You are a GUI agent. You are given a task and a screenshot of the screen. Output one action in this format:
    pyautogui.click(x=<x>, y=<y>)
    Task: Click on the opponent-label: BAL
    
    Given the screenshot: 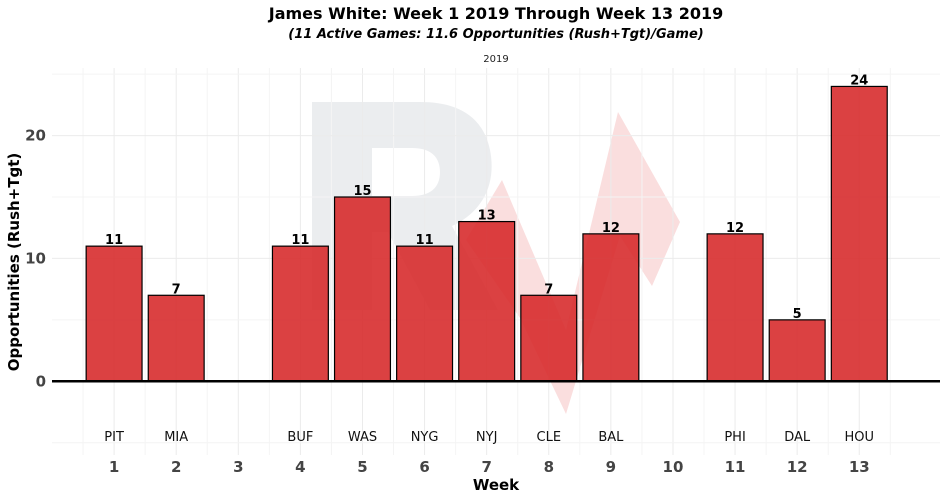 What is the action you would take?
    pyautogui.click(x=611, y=437)
    